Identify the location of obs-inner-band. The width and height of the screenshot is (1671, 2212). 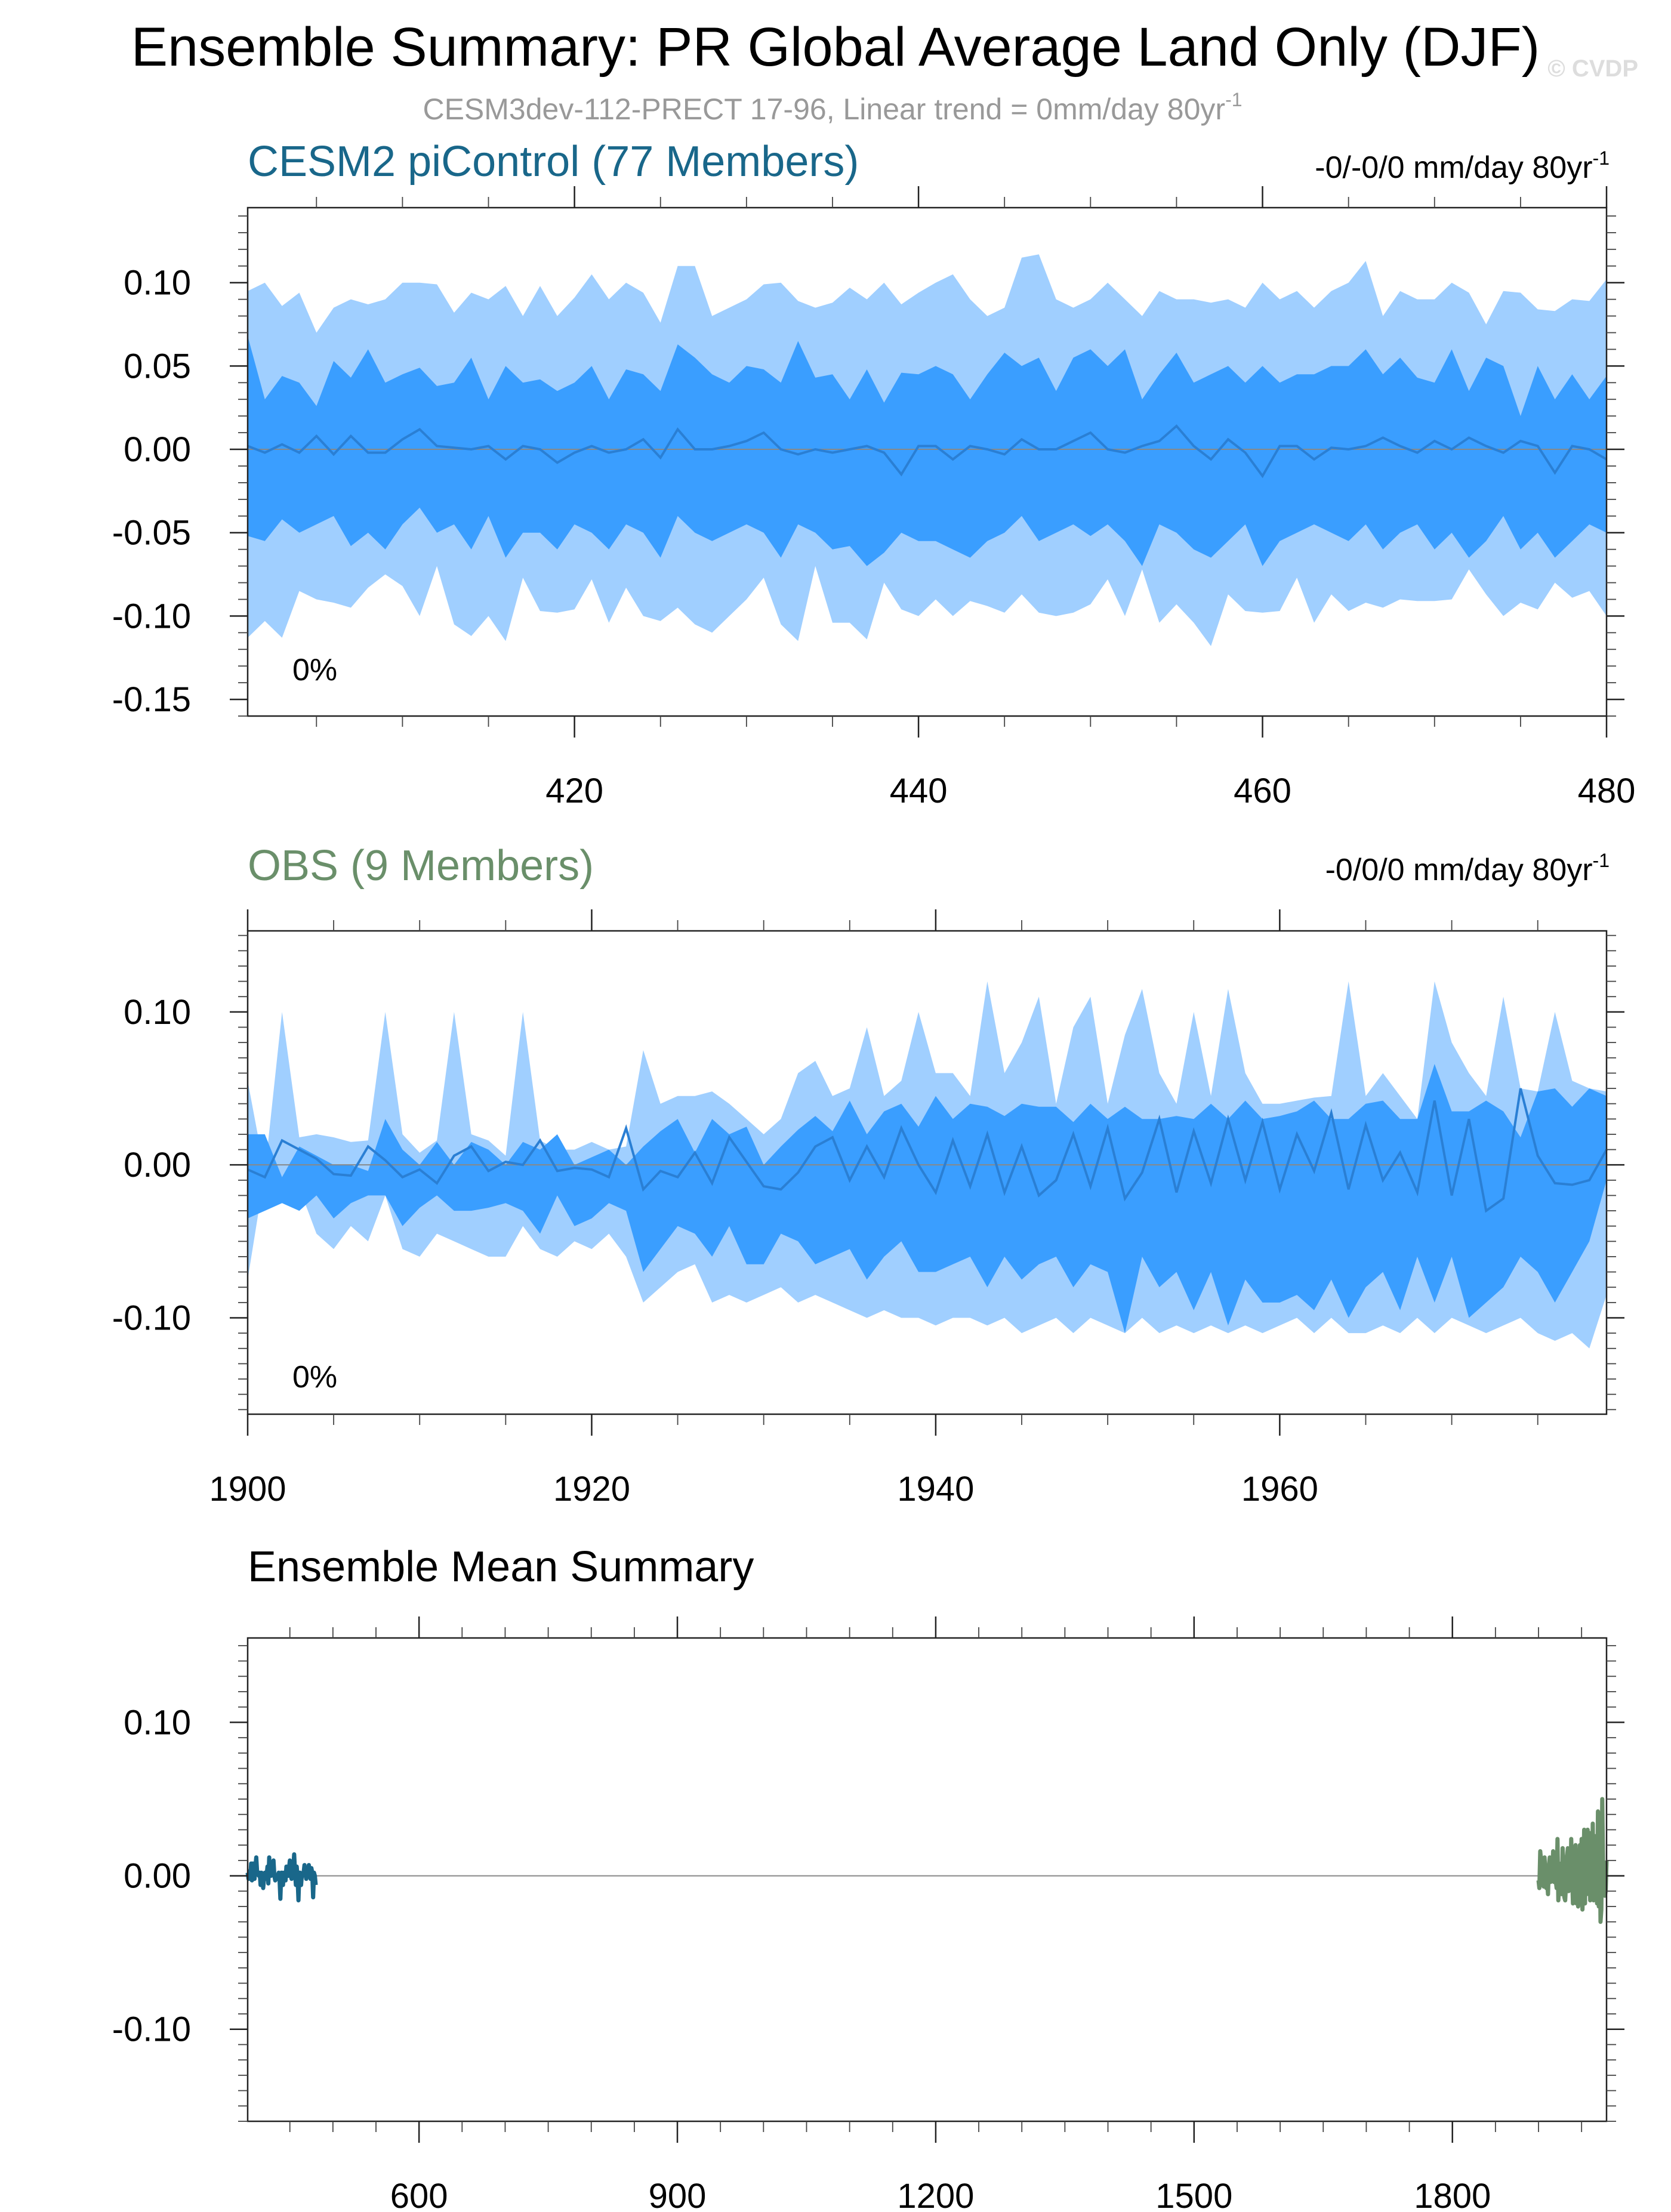
(927, 1199).